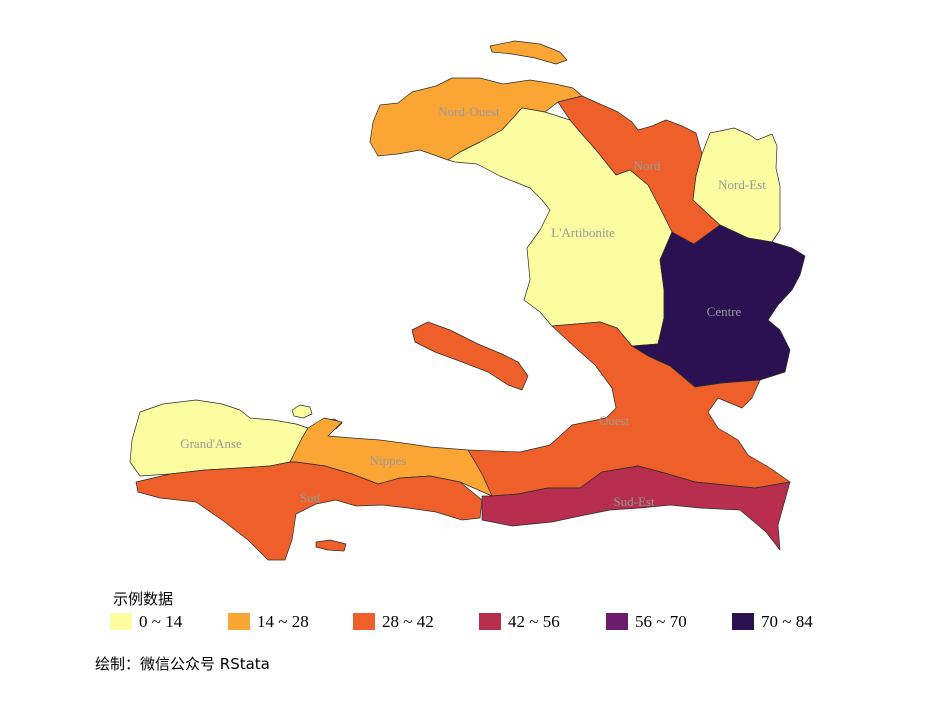 The width and height of the screenshot is (932, 714). I want to click on label-lartibonite: L'Artibonite, so click(583, 232).